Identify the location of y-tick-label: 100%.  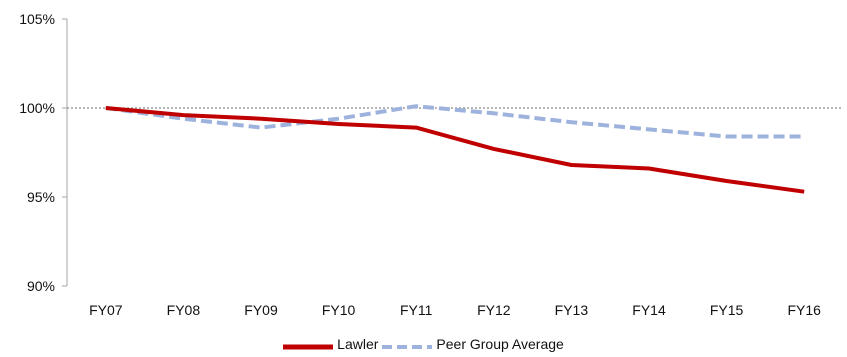
(37, 108).